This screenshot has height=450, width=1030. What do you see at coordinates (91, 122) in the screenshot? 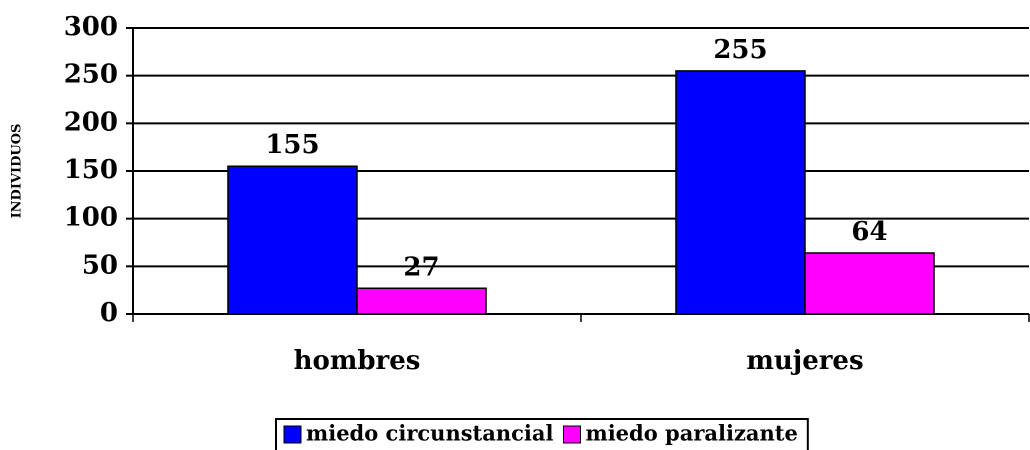
I see `y-tick-label: 200` at bounding box center [91, 122].